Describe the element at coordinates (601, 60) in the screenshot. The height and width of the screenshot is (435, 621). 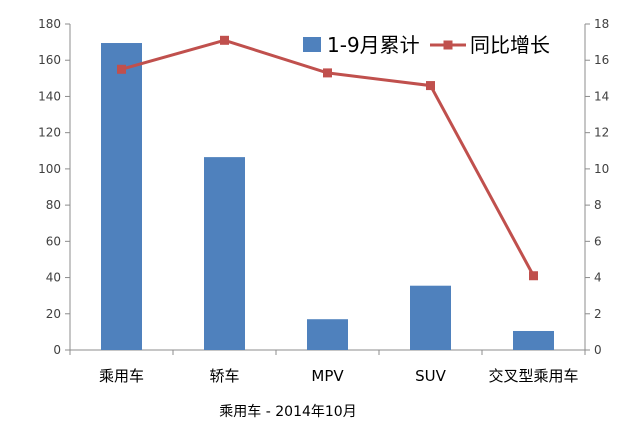
I see `right-tick-label: 16` at that location.